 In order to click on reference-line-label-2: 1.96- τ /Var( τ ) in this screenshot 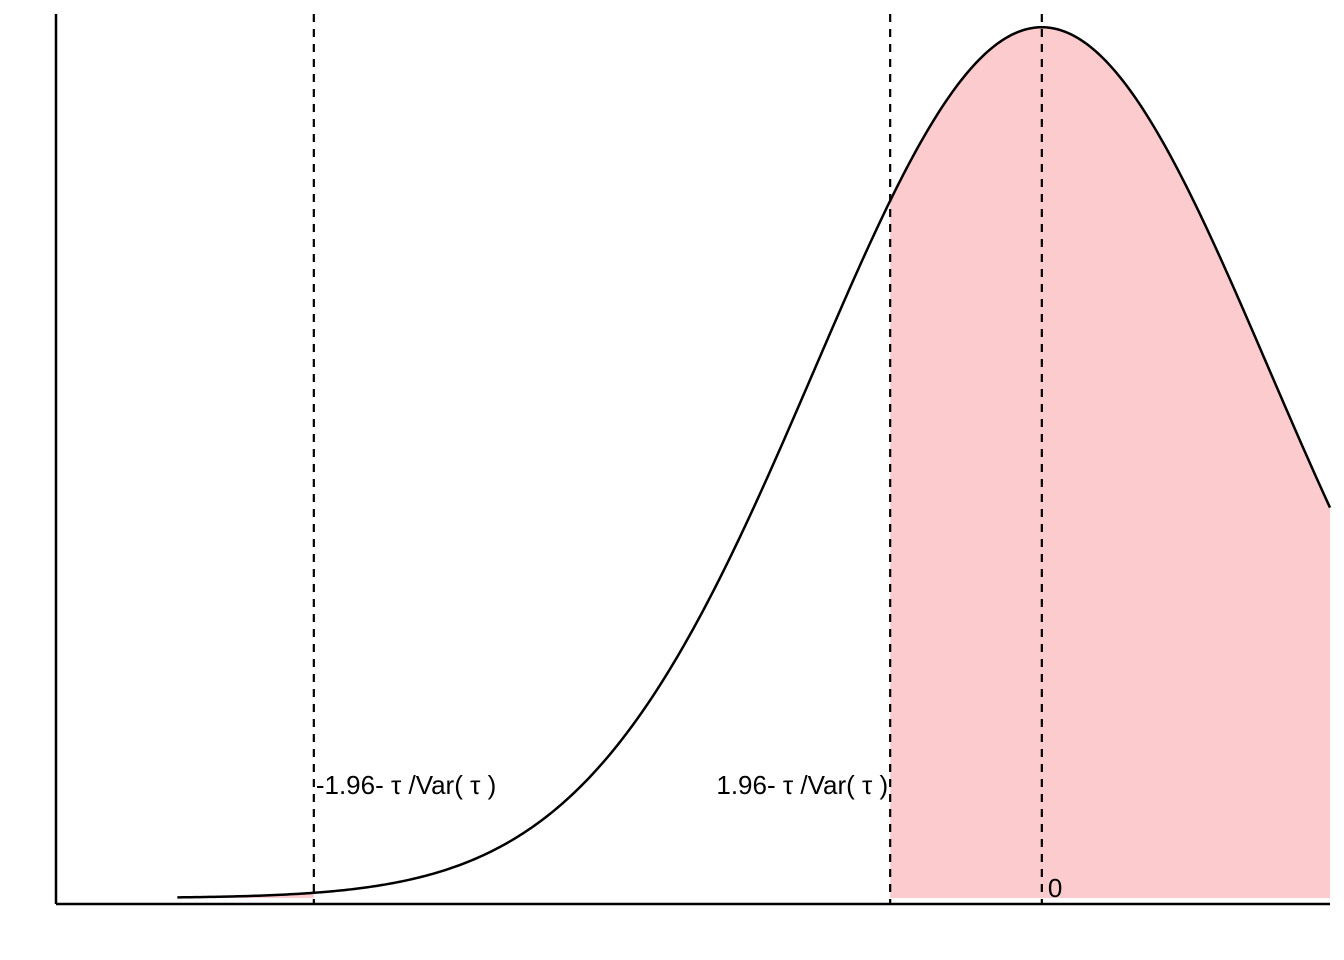, I will do `click(802, 785)`.